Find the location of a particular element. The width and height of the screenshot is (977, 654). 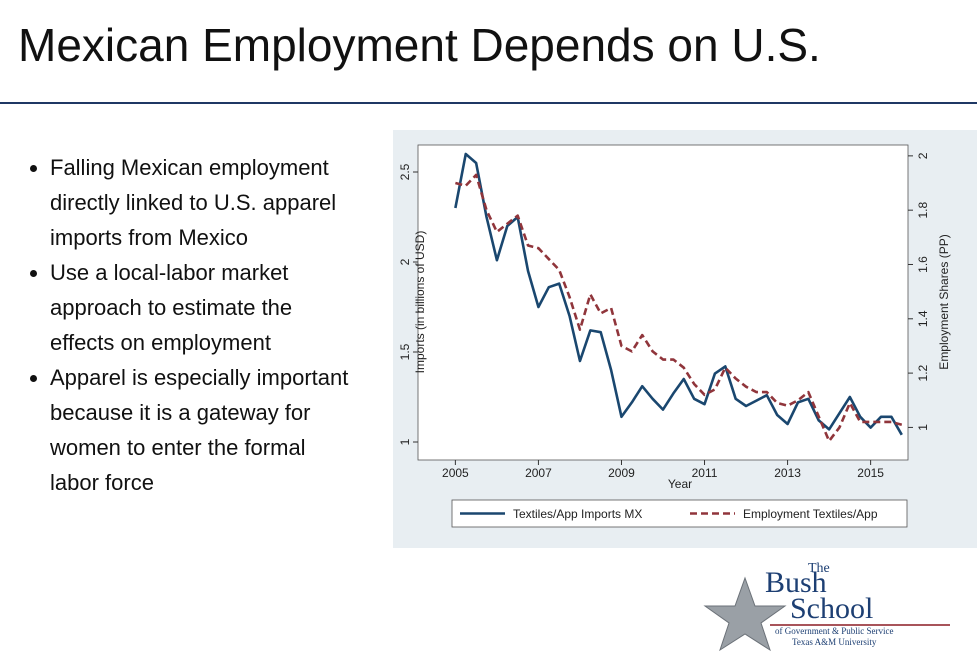

x-axis-title: Year is located at coordinates (680, 484).